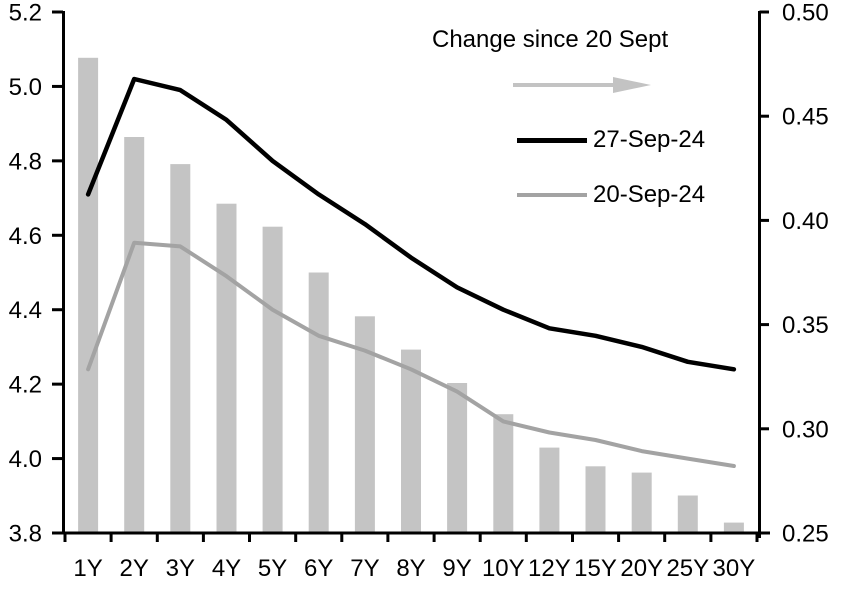 The image size is (852, 589). Describe the element at coordinates (649, 139) in the screenshot. I see `legend-label-27sep: 27-Sep-24` at that location.